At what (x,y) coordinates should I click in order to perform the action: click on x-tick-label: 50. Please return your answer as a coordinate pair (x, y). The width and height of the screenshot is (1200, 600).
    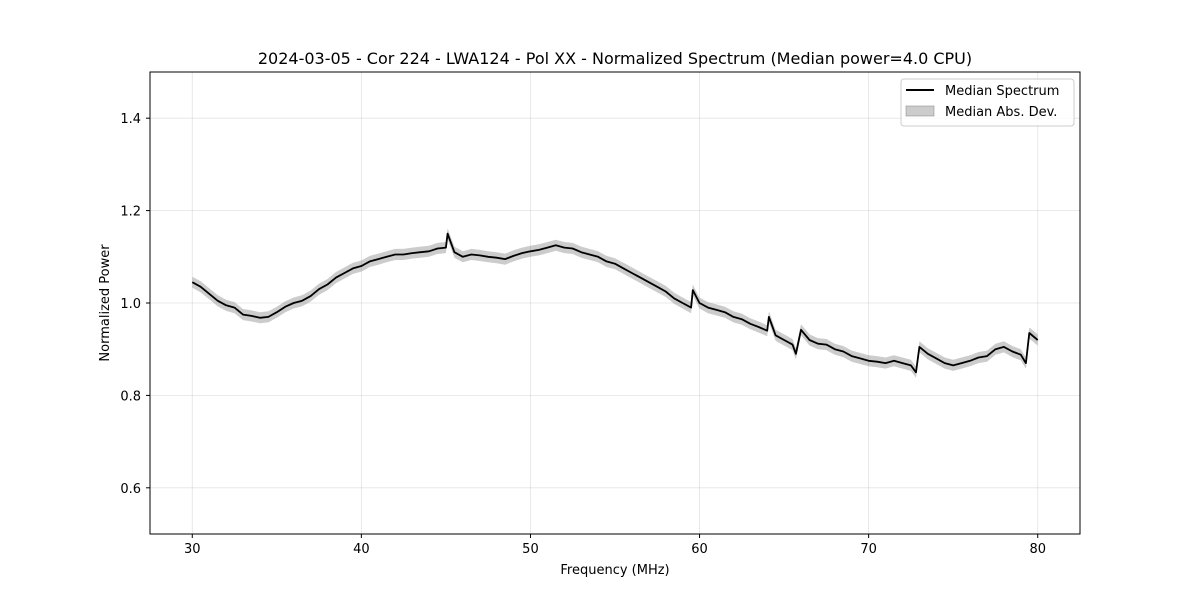
    Looking at the image, I should click on (530, 549).